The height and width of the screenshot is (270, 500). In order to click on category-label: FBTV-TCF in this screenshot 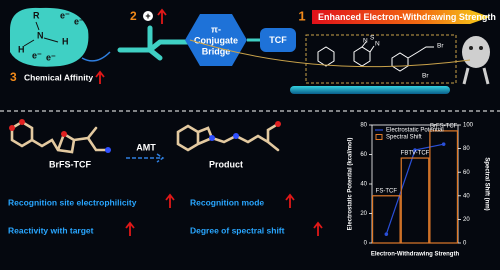, I will do `click(415, 154)`.